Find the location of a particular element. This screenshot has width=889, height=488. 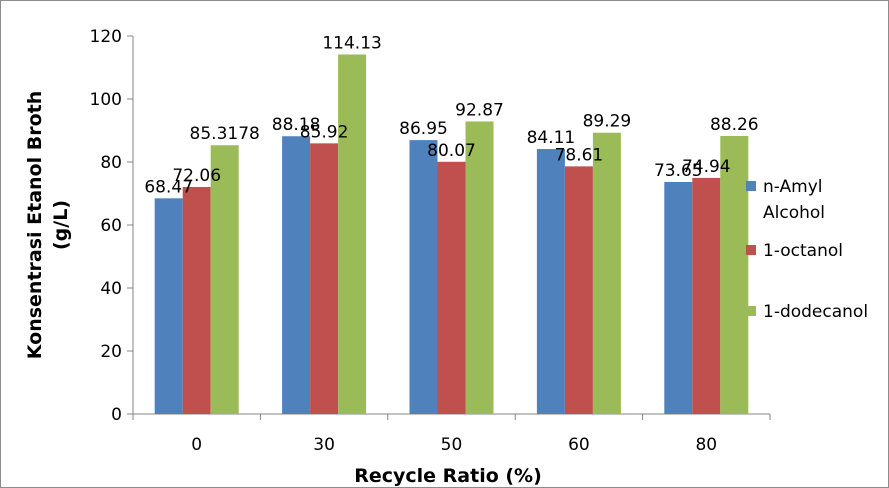

legend: n-Amyl Alcohol 1-octanol 1-dodecanol is located at coordinates (807, 249).